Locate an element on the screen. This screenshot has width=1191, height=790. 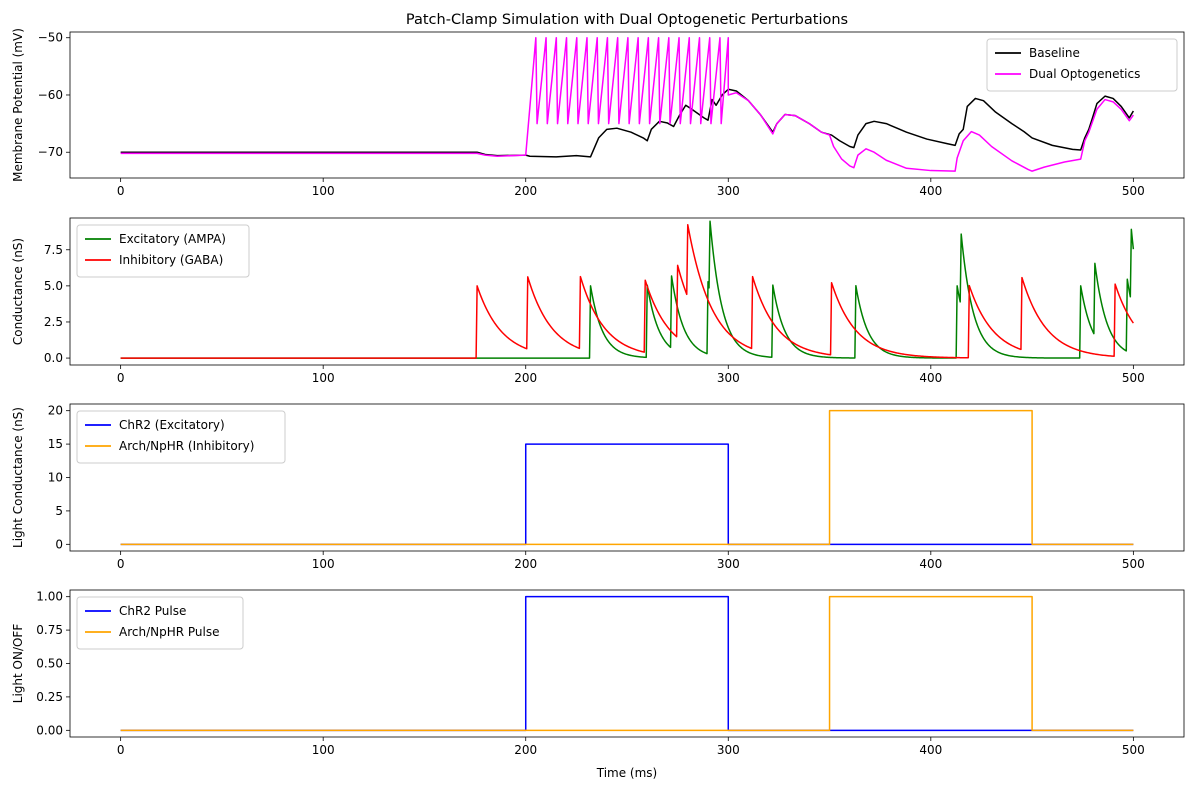
y-axis-label: Conductance (nS) is located at coordinates (18, 291).